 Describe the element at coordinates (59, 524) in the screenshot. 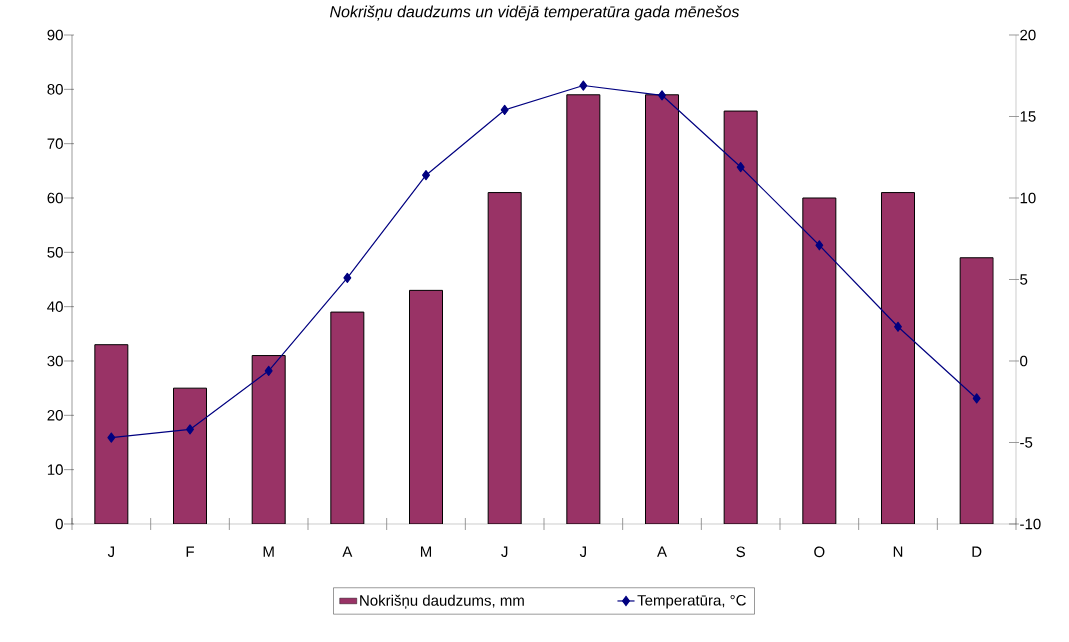

I see `y-tick-label: 0` at that location.